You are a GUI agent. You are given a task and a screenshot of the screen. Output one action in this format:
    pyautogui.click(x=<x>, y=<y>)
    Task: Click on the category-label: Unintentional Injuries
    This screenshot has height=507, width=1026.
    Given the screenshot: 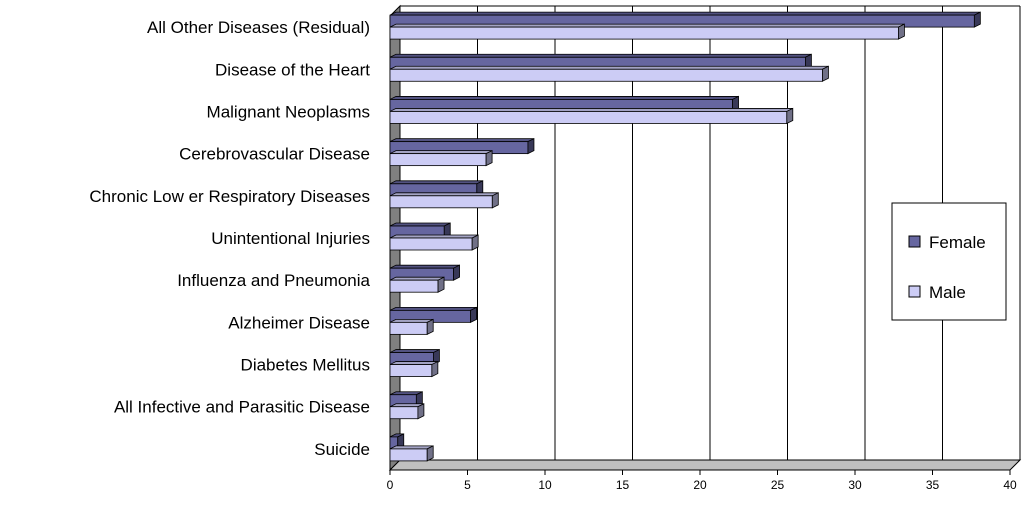 What is the action you would take?
    pyautogui.click(x=290, y=238)
    